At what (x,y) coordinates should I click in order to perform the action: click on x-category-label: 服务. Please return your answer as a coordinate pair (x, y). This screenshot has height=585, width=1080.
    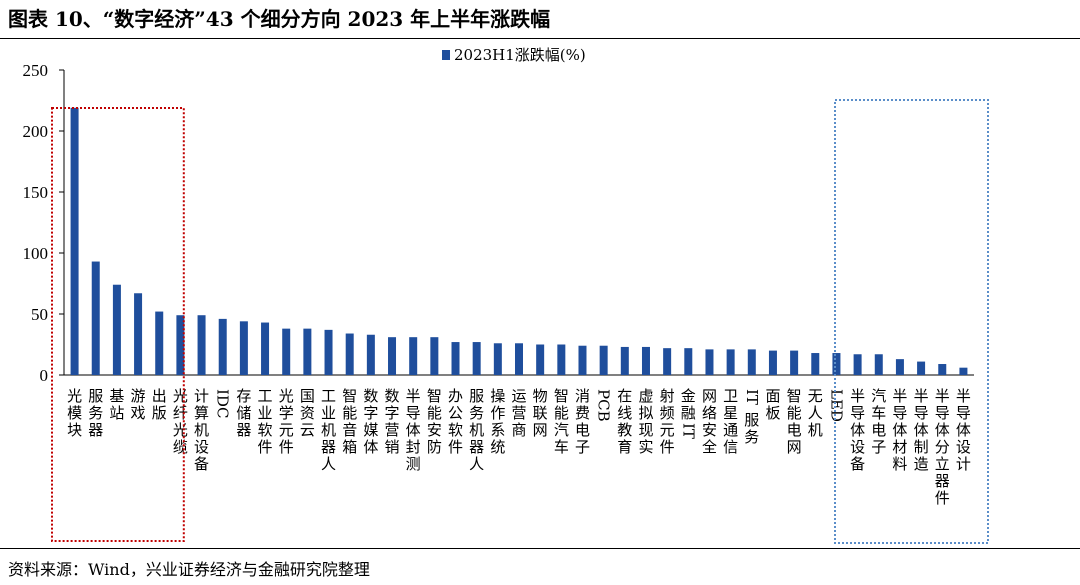
    Looking at the image, I should click on (751, 428).